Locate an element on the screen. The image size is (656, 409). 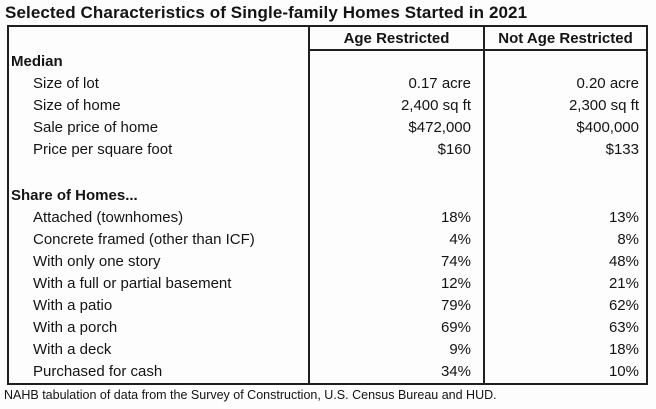
row-label: Sale price of home is located at coordinates (96, 127).